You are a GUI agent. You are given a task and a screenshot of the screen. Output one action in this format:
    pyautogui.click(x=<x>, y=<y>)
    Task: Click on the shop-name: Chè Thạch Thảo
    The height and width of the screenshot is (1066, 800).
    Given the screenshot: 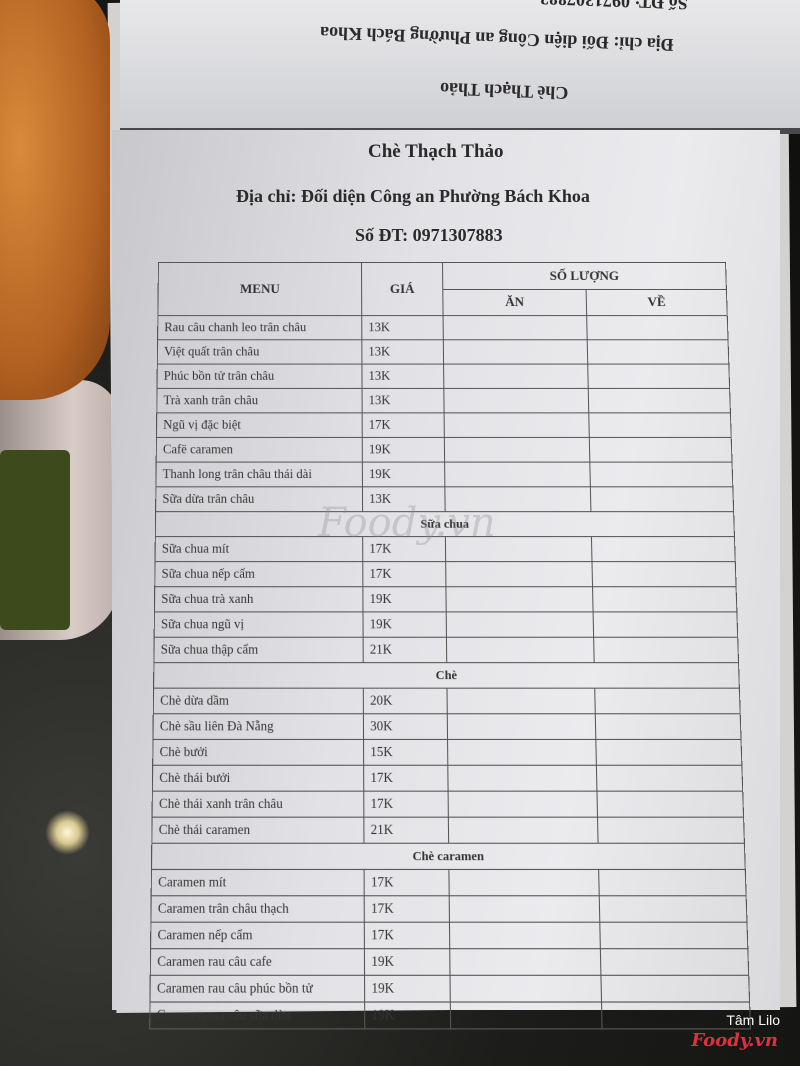 What is the action you would take?
    pyautogui.click(x=436, y=151)
    